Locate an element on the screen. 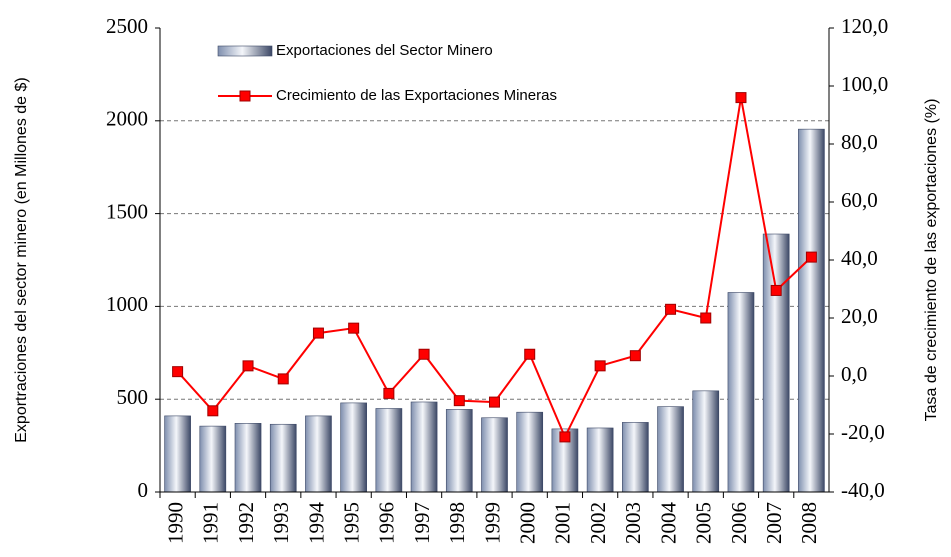  y-tick-label: 1000 is located at coordinates (127, 304).